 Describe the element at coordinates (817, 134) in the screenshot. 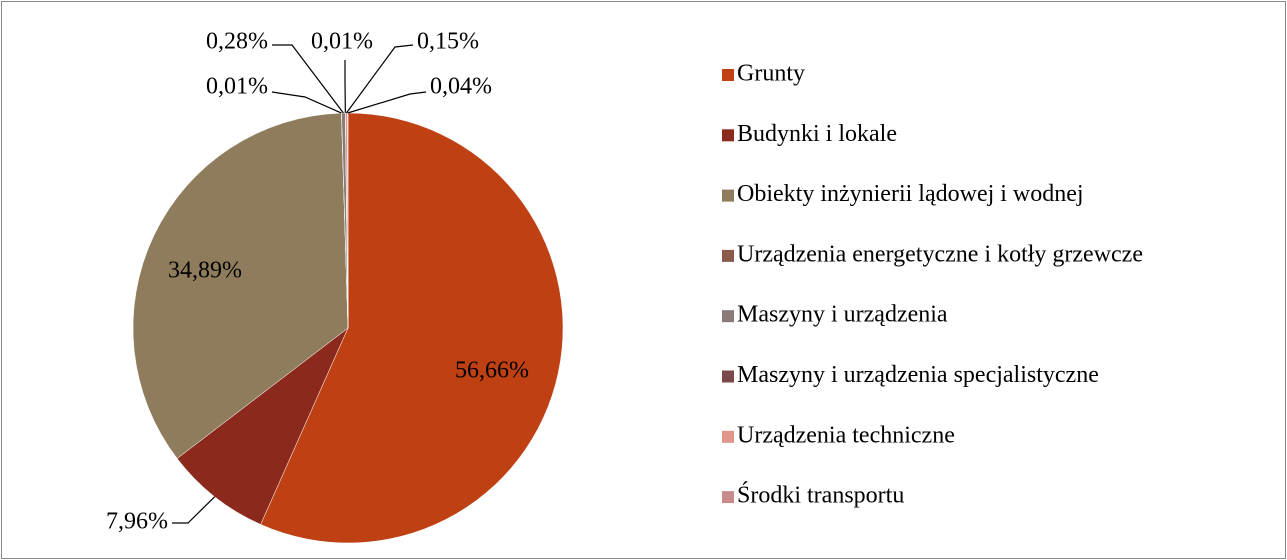

I see `legend-label: Budynki i lokale` at that location.